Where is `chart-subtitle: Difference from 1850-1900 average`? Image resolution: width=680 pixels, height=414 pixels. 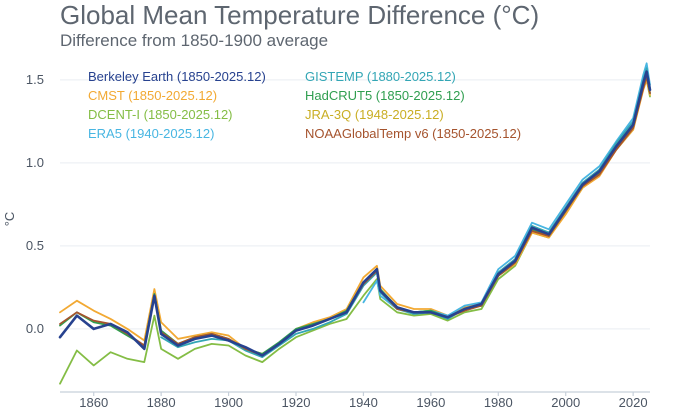 chart-subtitle: Difference from 1850-1900 average is located at coordinates (194, 40).